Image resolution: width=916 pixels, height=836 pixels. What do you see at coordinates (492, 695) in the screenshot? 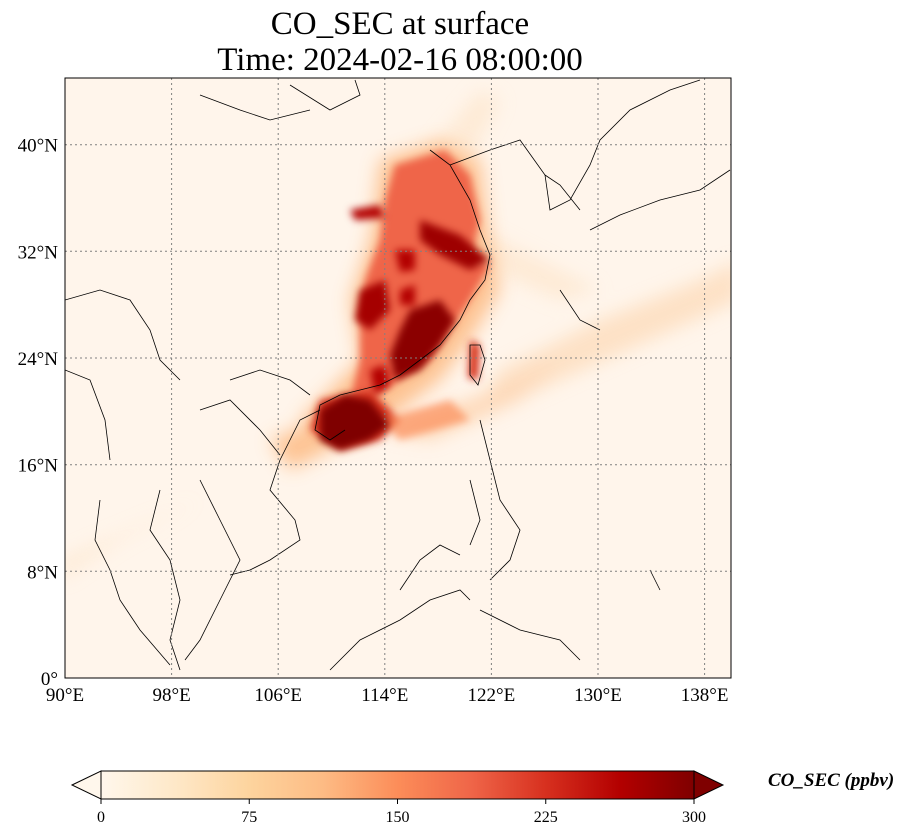
I see `lon-tick-label: 122°E` at bounding box center [492, 695].